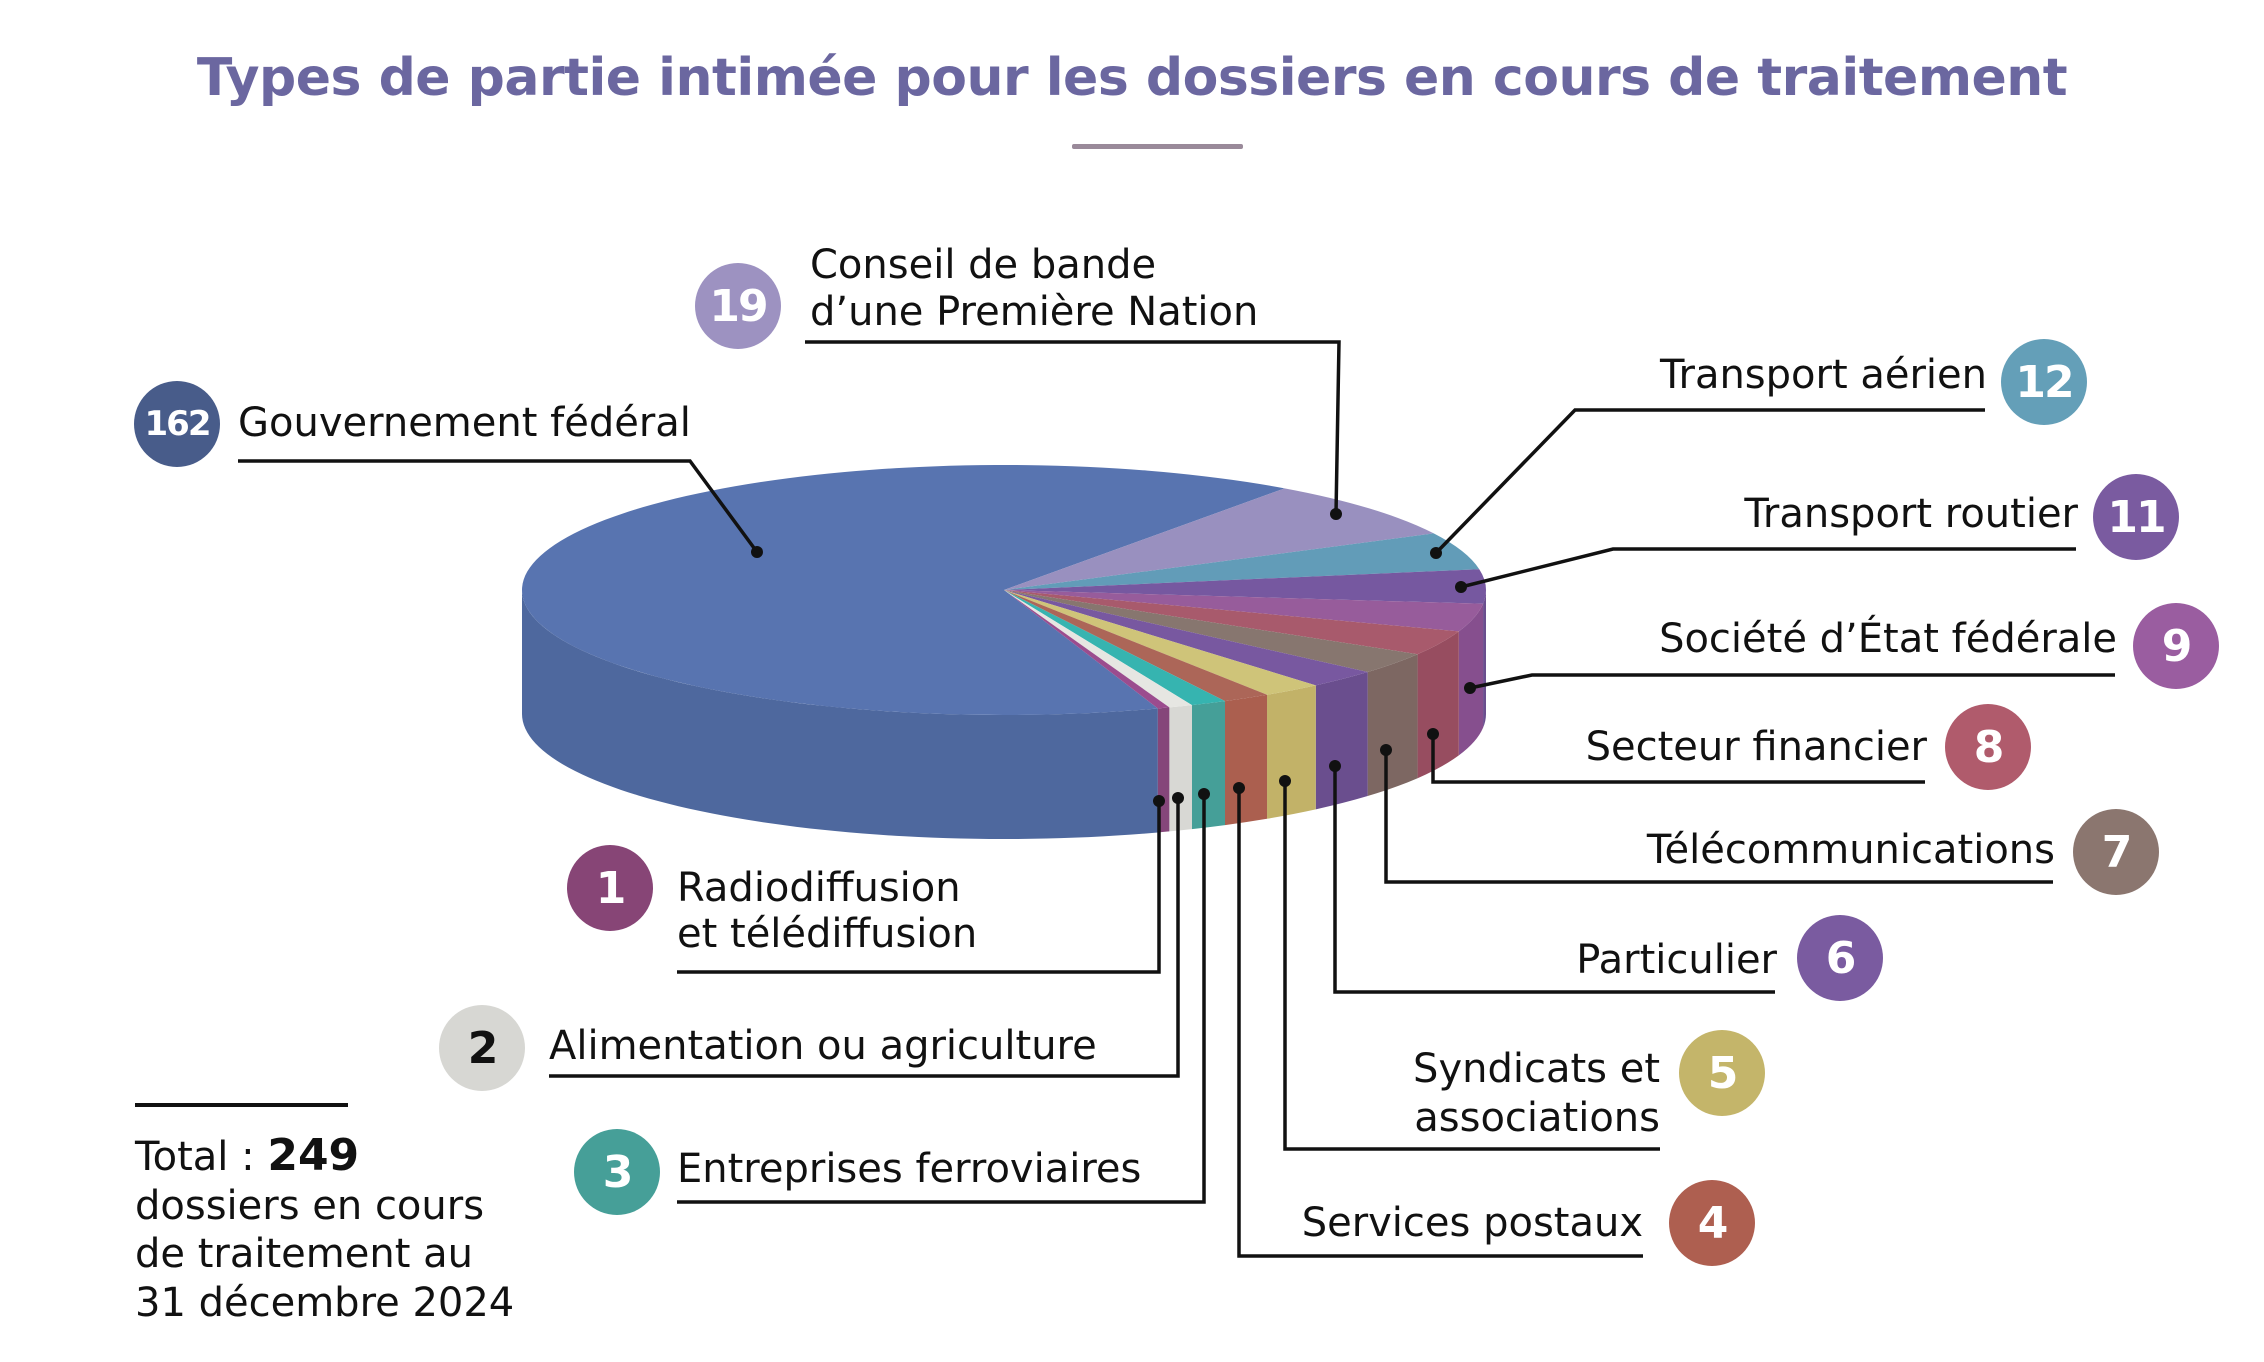  What do you see at coordinates (617, 1172) in the screenshot?
I see `badge-ferroviaires: 3` at bounding box center [617, 1172].